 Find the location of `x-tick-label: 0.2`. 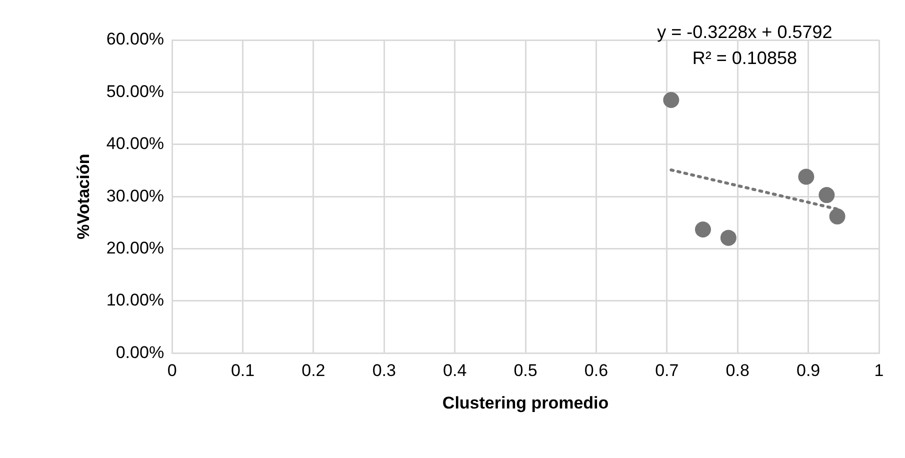

x-tick-label: 0.2 is located at coordinates (314, 370).